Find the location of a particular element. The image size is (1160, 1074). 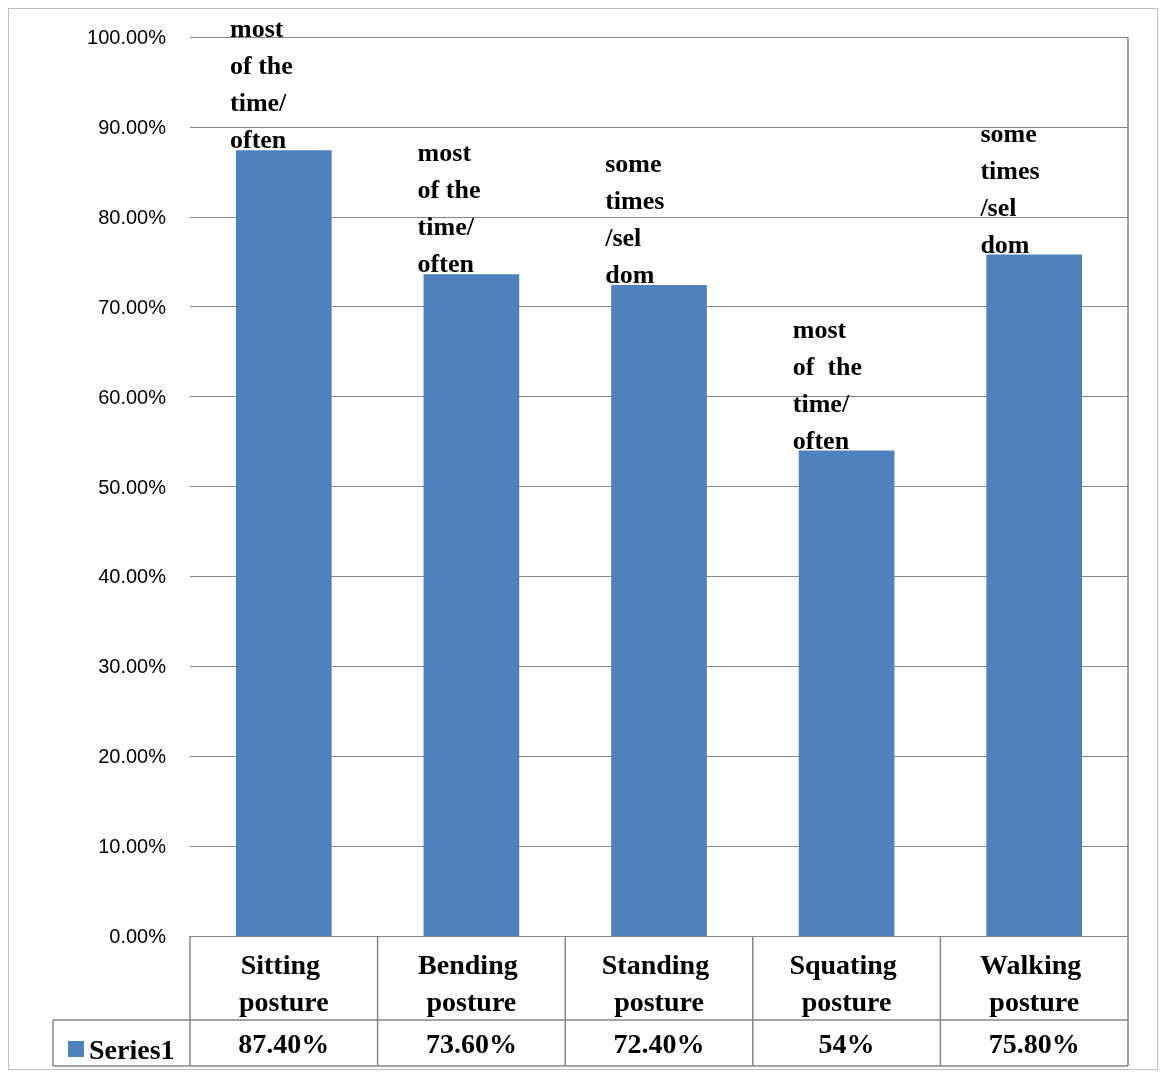

text: 87.40% is located at coordinates (284, 1043).